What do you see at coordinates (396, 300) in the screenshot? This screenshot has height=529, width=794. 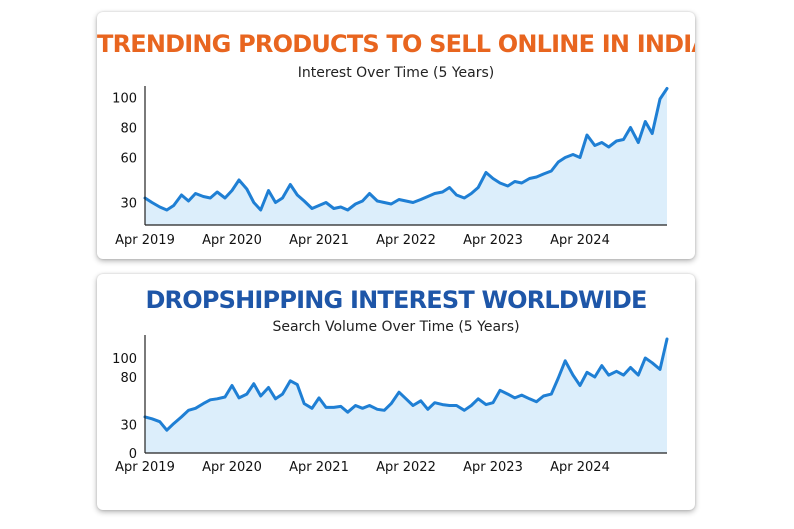 I see `chart-title: DROPSHIPPING INTEREST WORLDWIDE` at bounding box center [396, 300].